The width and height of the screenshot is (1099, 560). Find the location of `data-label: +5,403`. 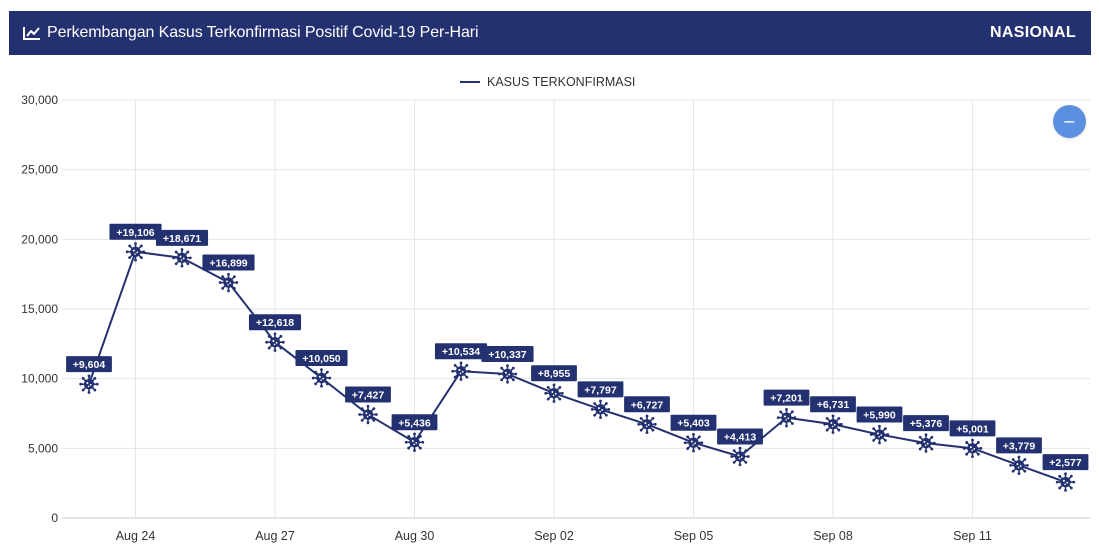

data-label: +5,403 is located at coordinates (693, 422).